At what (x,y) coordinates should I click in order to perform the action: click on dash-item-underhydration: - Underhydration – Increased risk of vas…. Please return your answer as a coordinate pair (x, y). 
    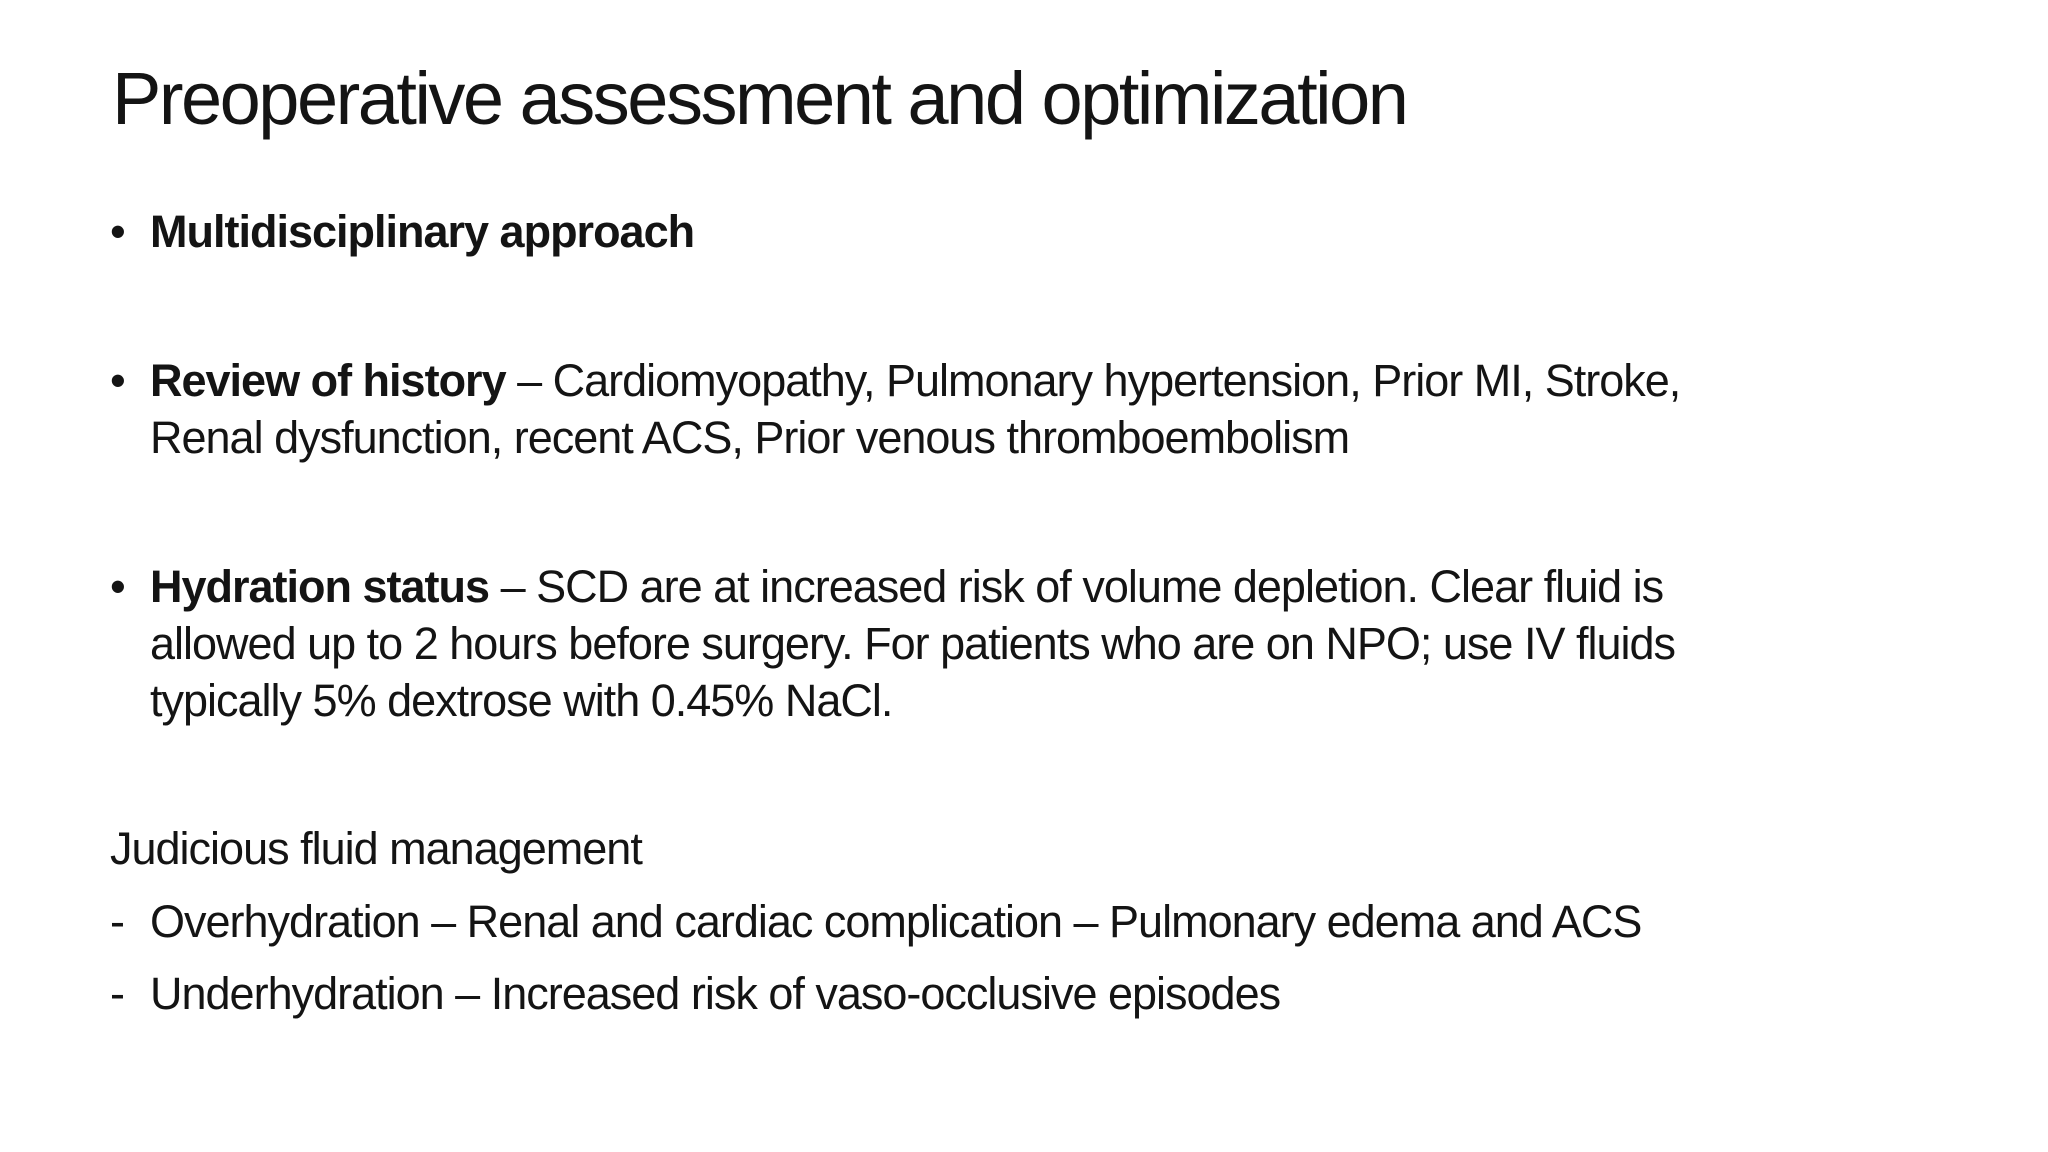
    Looking at the image, I should click on (695, 993).